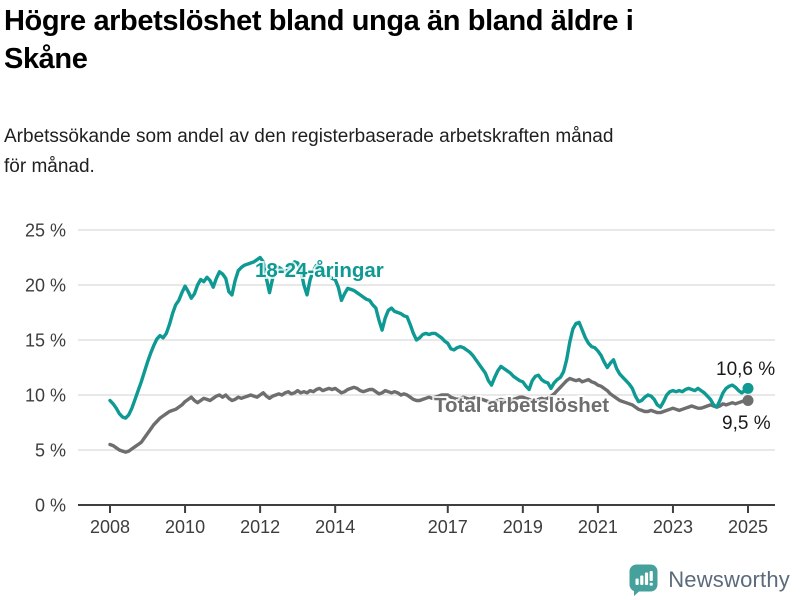  I want to click on end-value-label-total: 9,5 %, so click(746, 423).